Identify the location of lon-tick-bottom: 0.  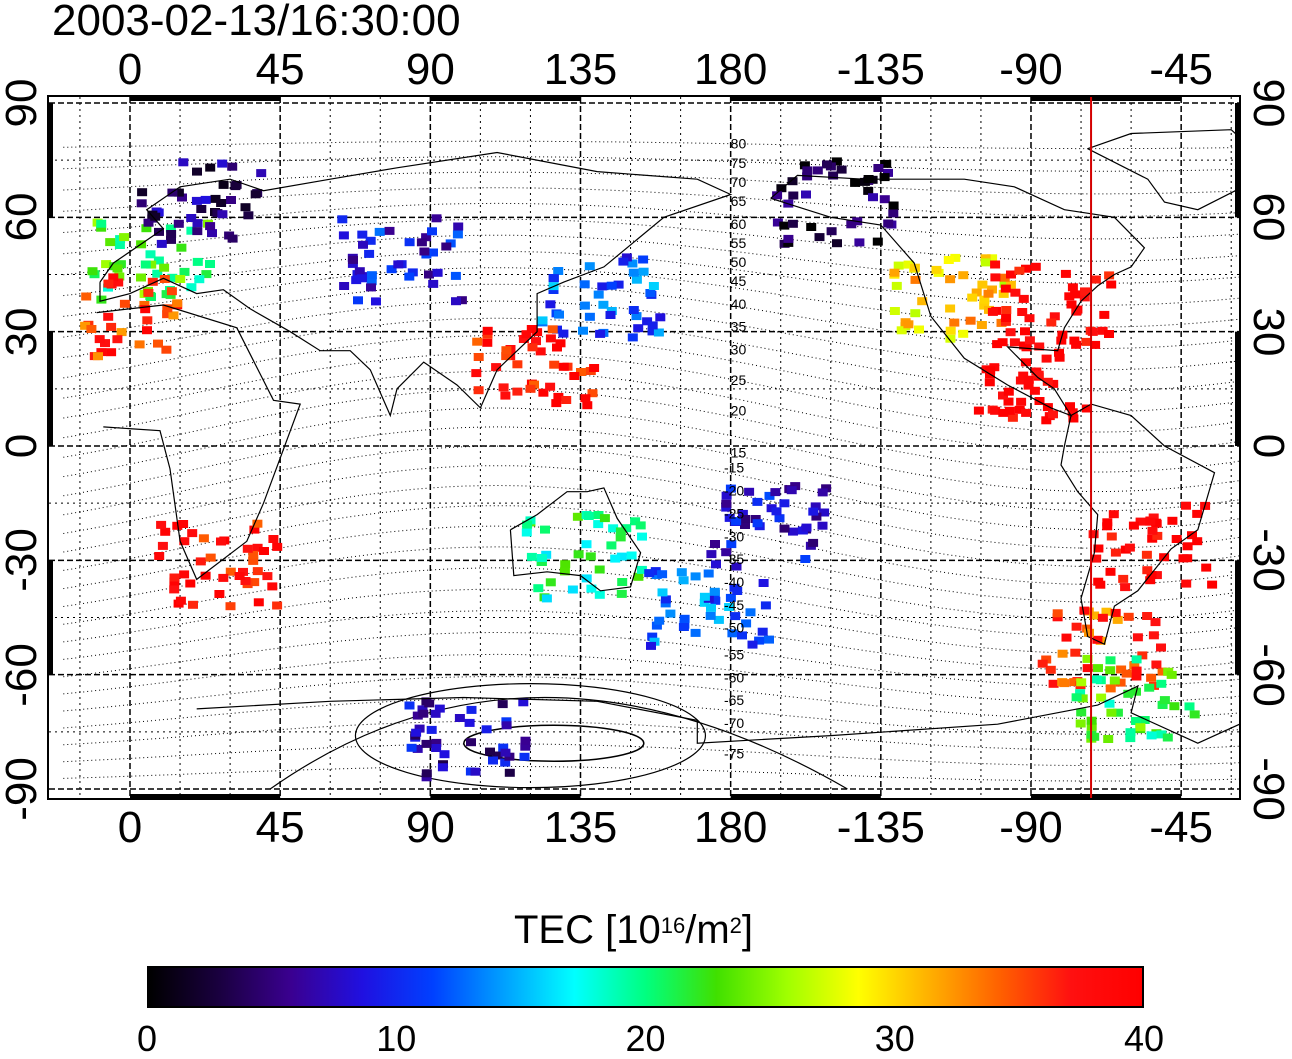
(130, 827).